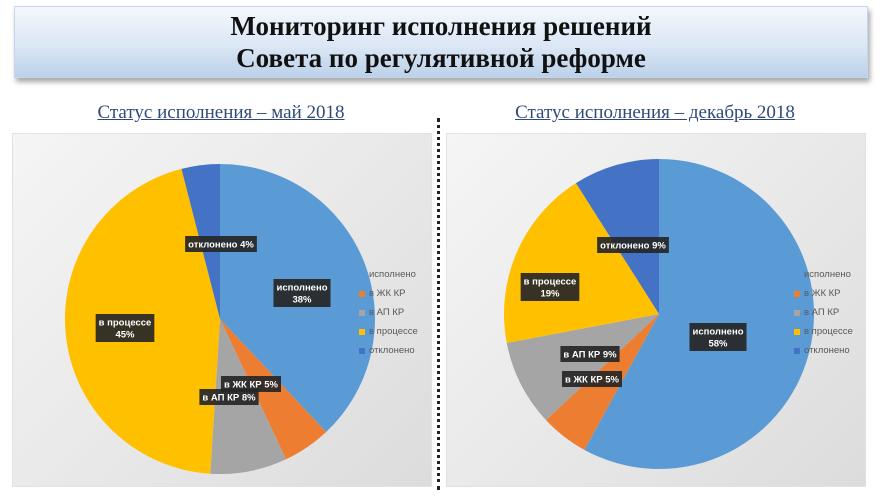  Describe the element at coordinates (617, 236) in the screenshot. I see `pie-slice-отклонено` at that location.